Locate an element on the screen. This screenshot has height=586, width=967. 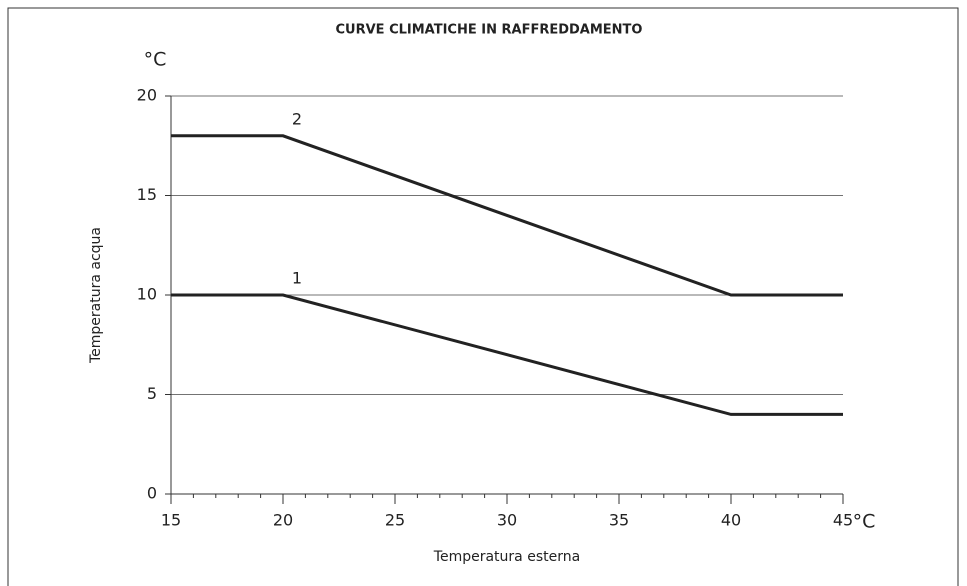
x-tick-label: 15 is located at coordinates (171, 520).